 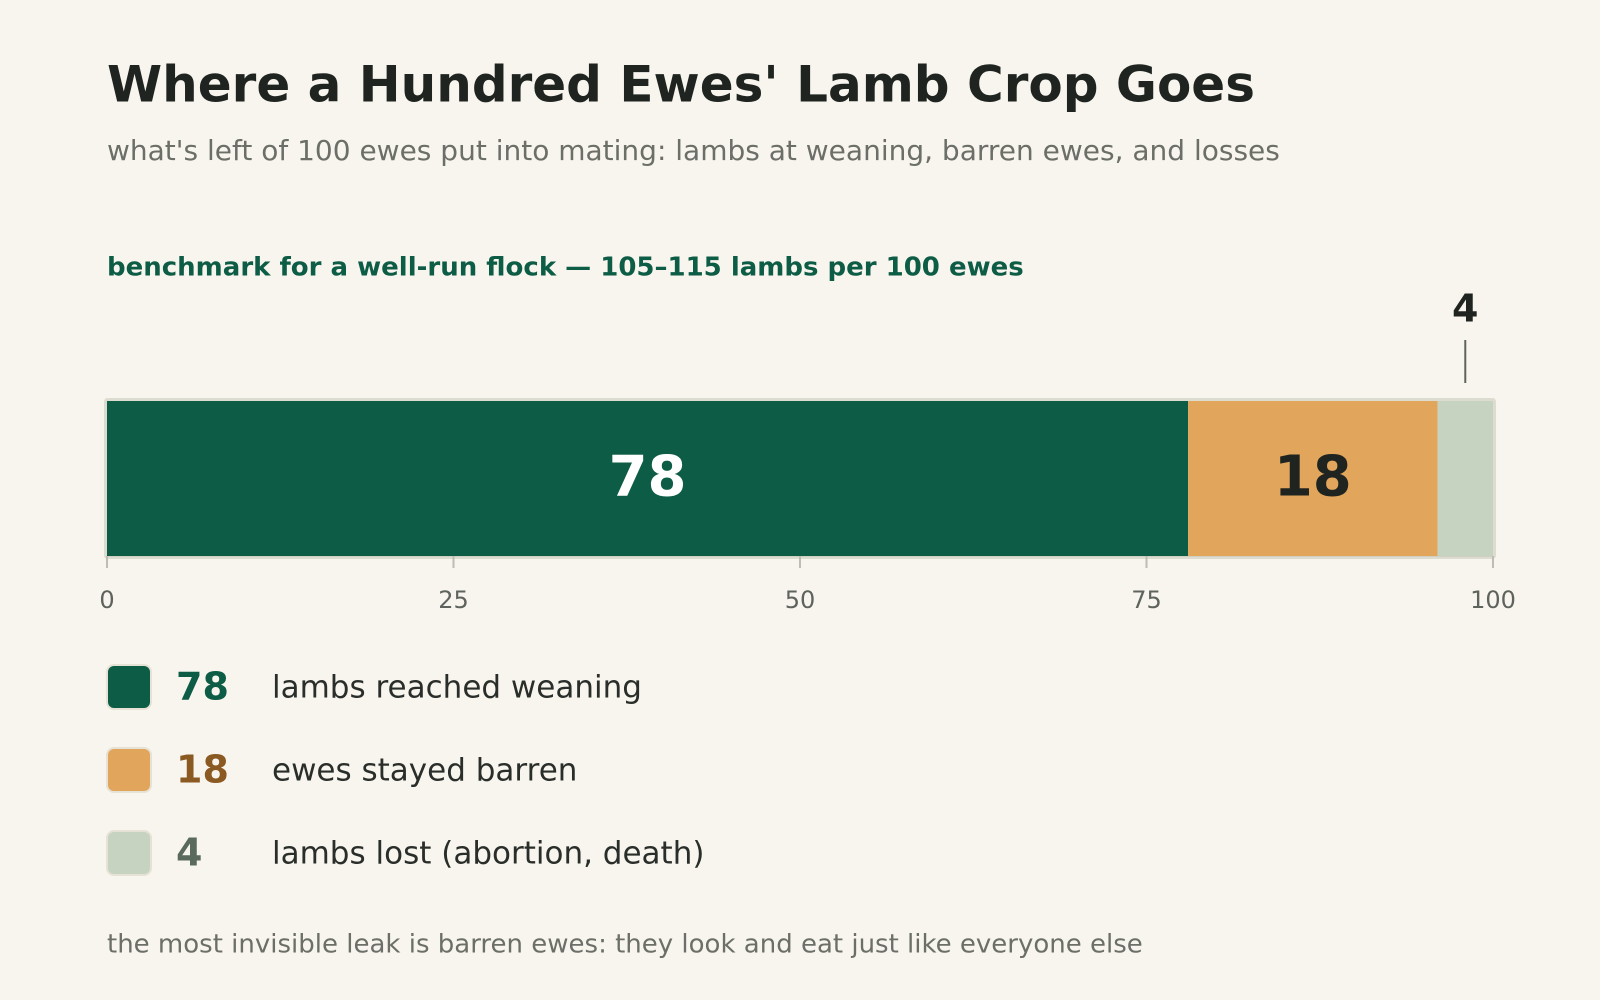 I want to click on legend-value: 4, so click(x=189, y=853).